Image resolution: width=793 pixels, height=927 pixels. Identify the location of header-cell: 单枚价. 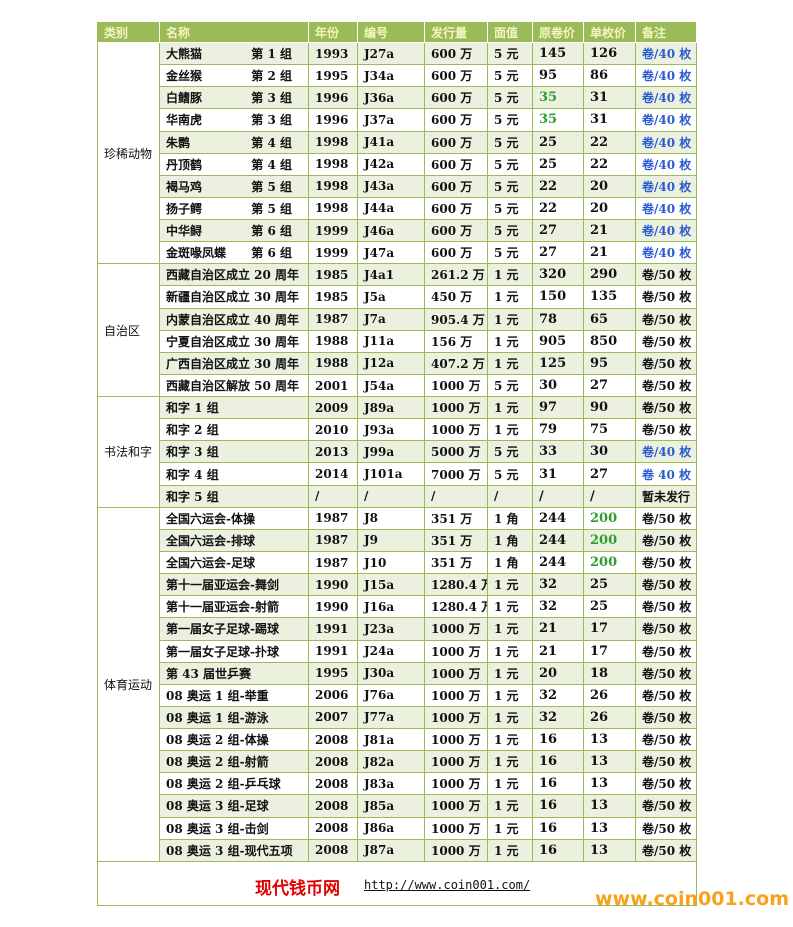
(610, 32).